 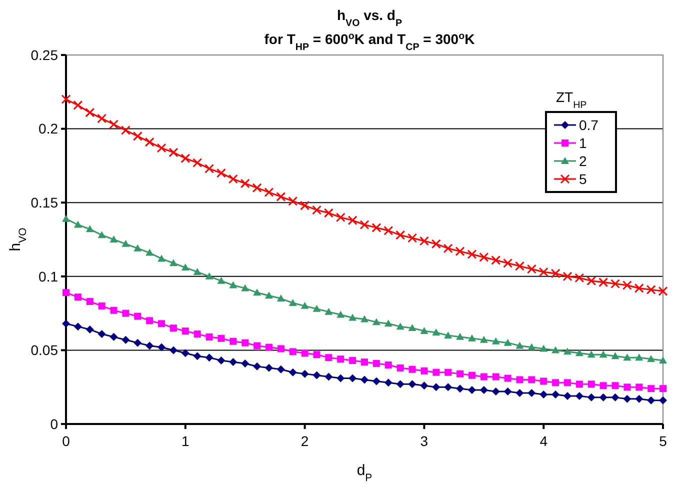 I want to click on y-tick-label: 0, so click(x=54, y=424).